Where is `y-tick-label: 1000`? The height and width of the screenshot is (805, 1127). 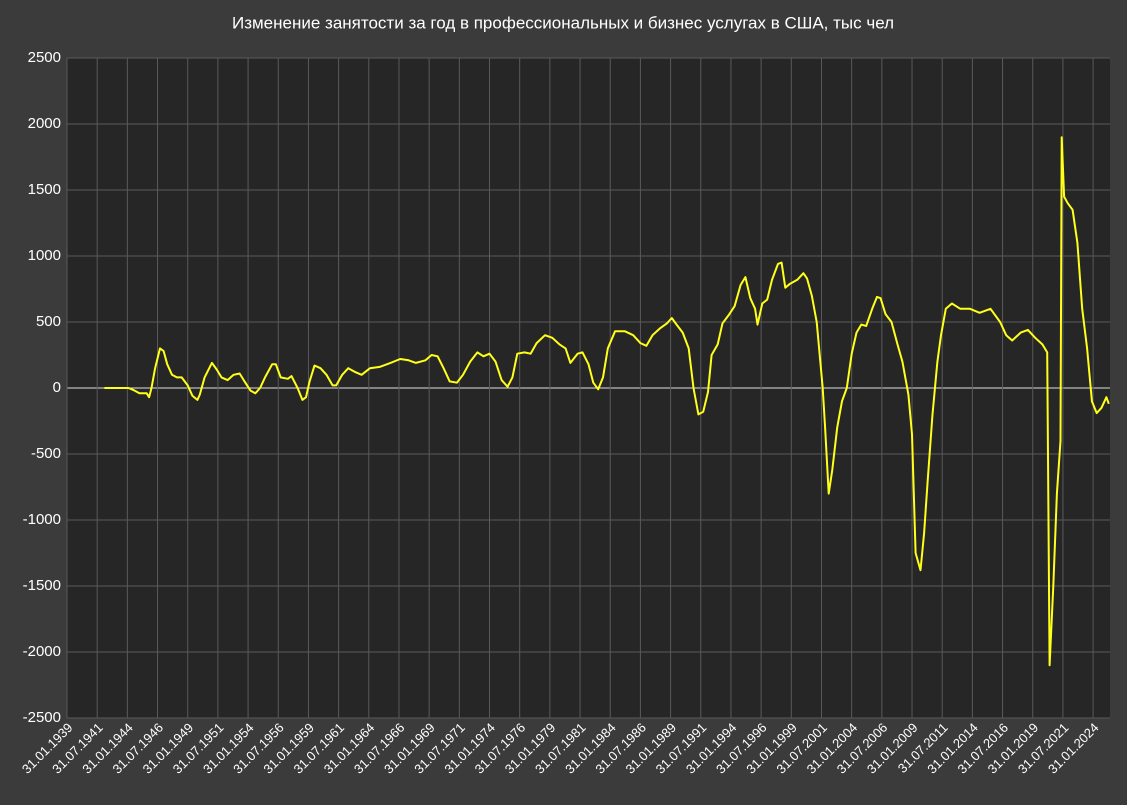 y-tick-label: 1000 is located at coordinates (44, 255).